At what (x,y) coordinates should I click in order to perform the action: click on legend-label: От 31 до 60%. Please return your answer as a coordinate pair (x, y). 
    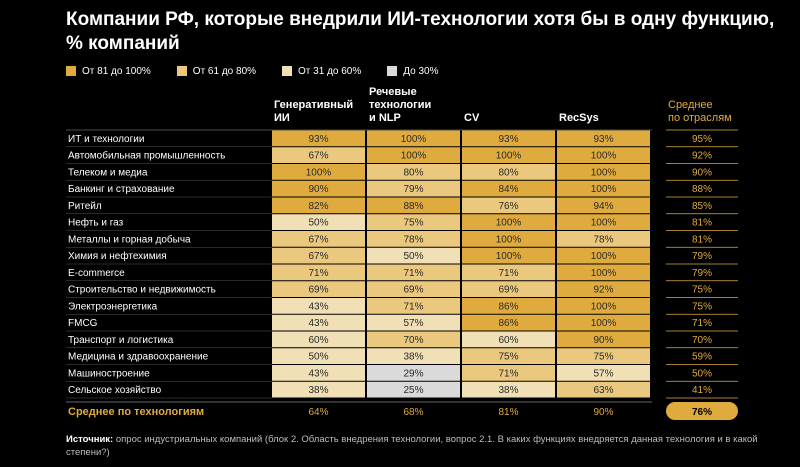
    Looking at the image, I should click on (330, 71).